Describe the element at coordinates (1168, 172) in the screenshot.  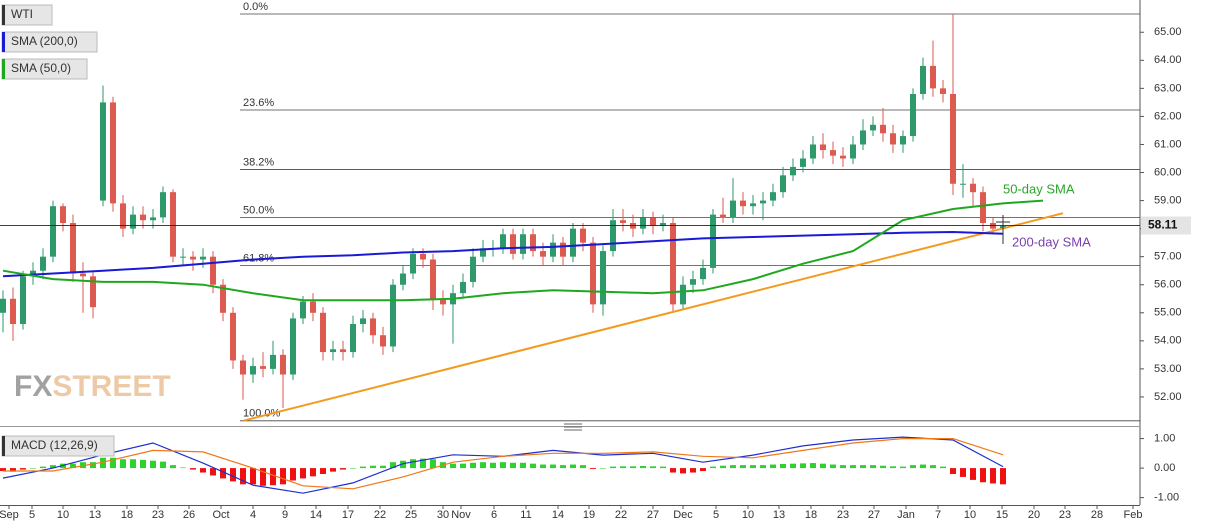
I see `y-tick-label: 60.00` at that location.